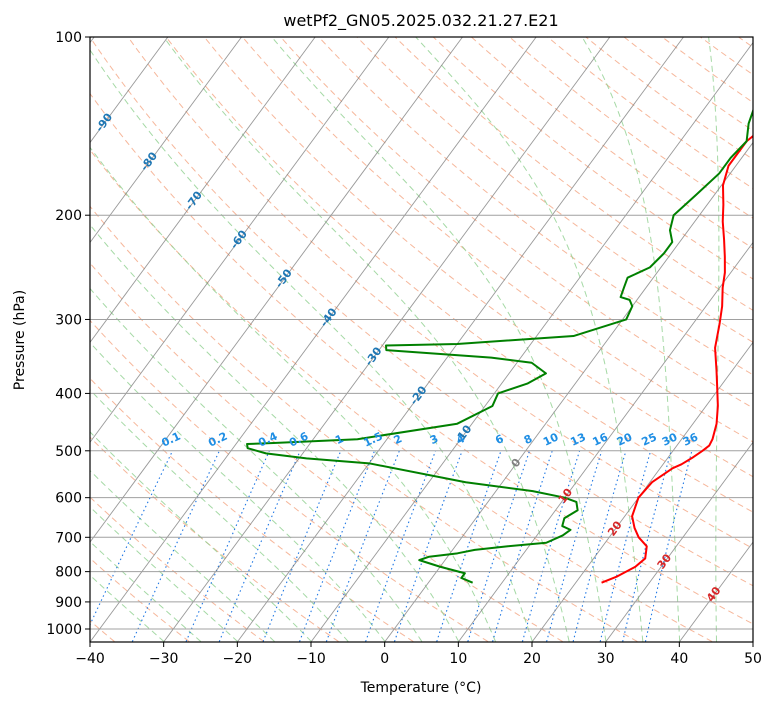  Describe the element at coordinates (68, 499) in the screenshot. I see `y-tick-label: 600` at that location.